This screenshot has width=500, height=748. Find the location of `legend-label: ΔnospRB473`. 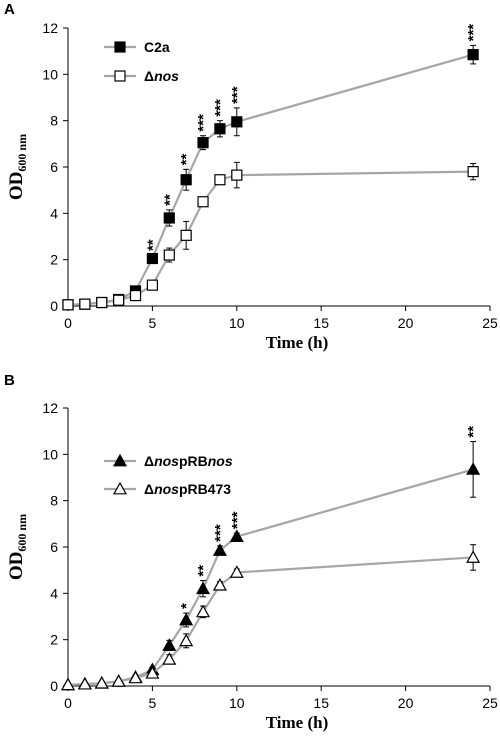

legend-label: ΔnospRB473 is located at coordinates (187, 489).